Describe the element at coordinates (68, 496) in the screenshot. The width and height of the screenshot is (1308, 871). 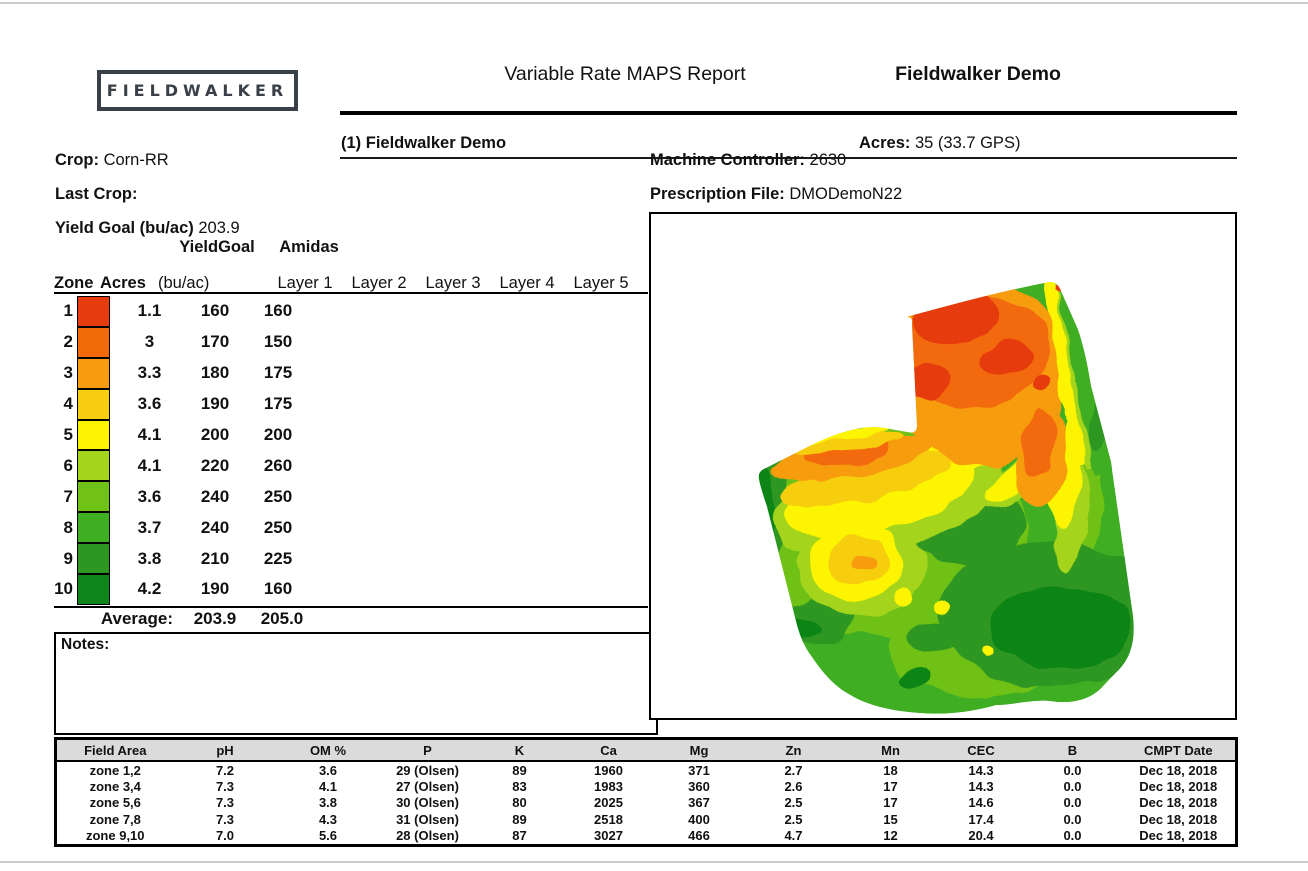
I see `zone-number: 7` at that location.